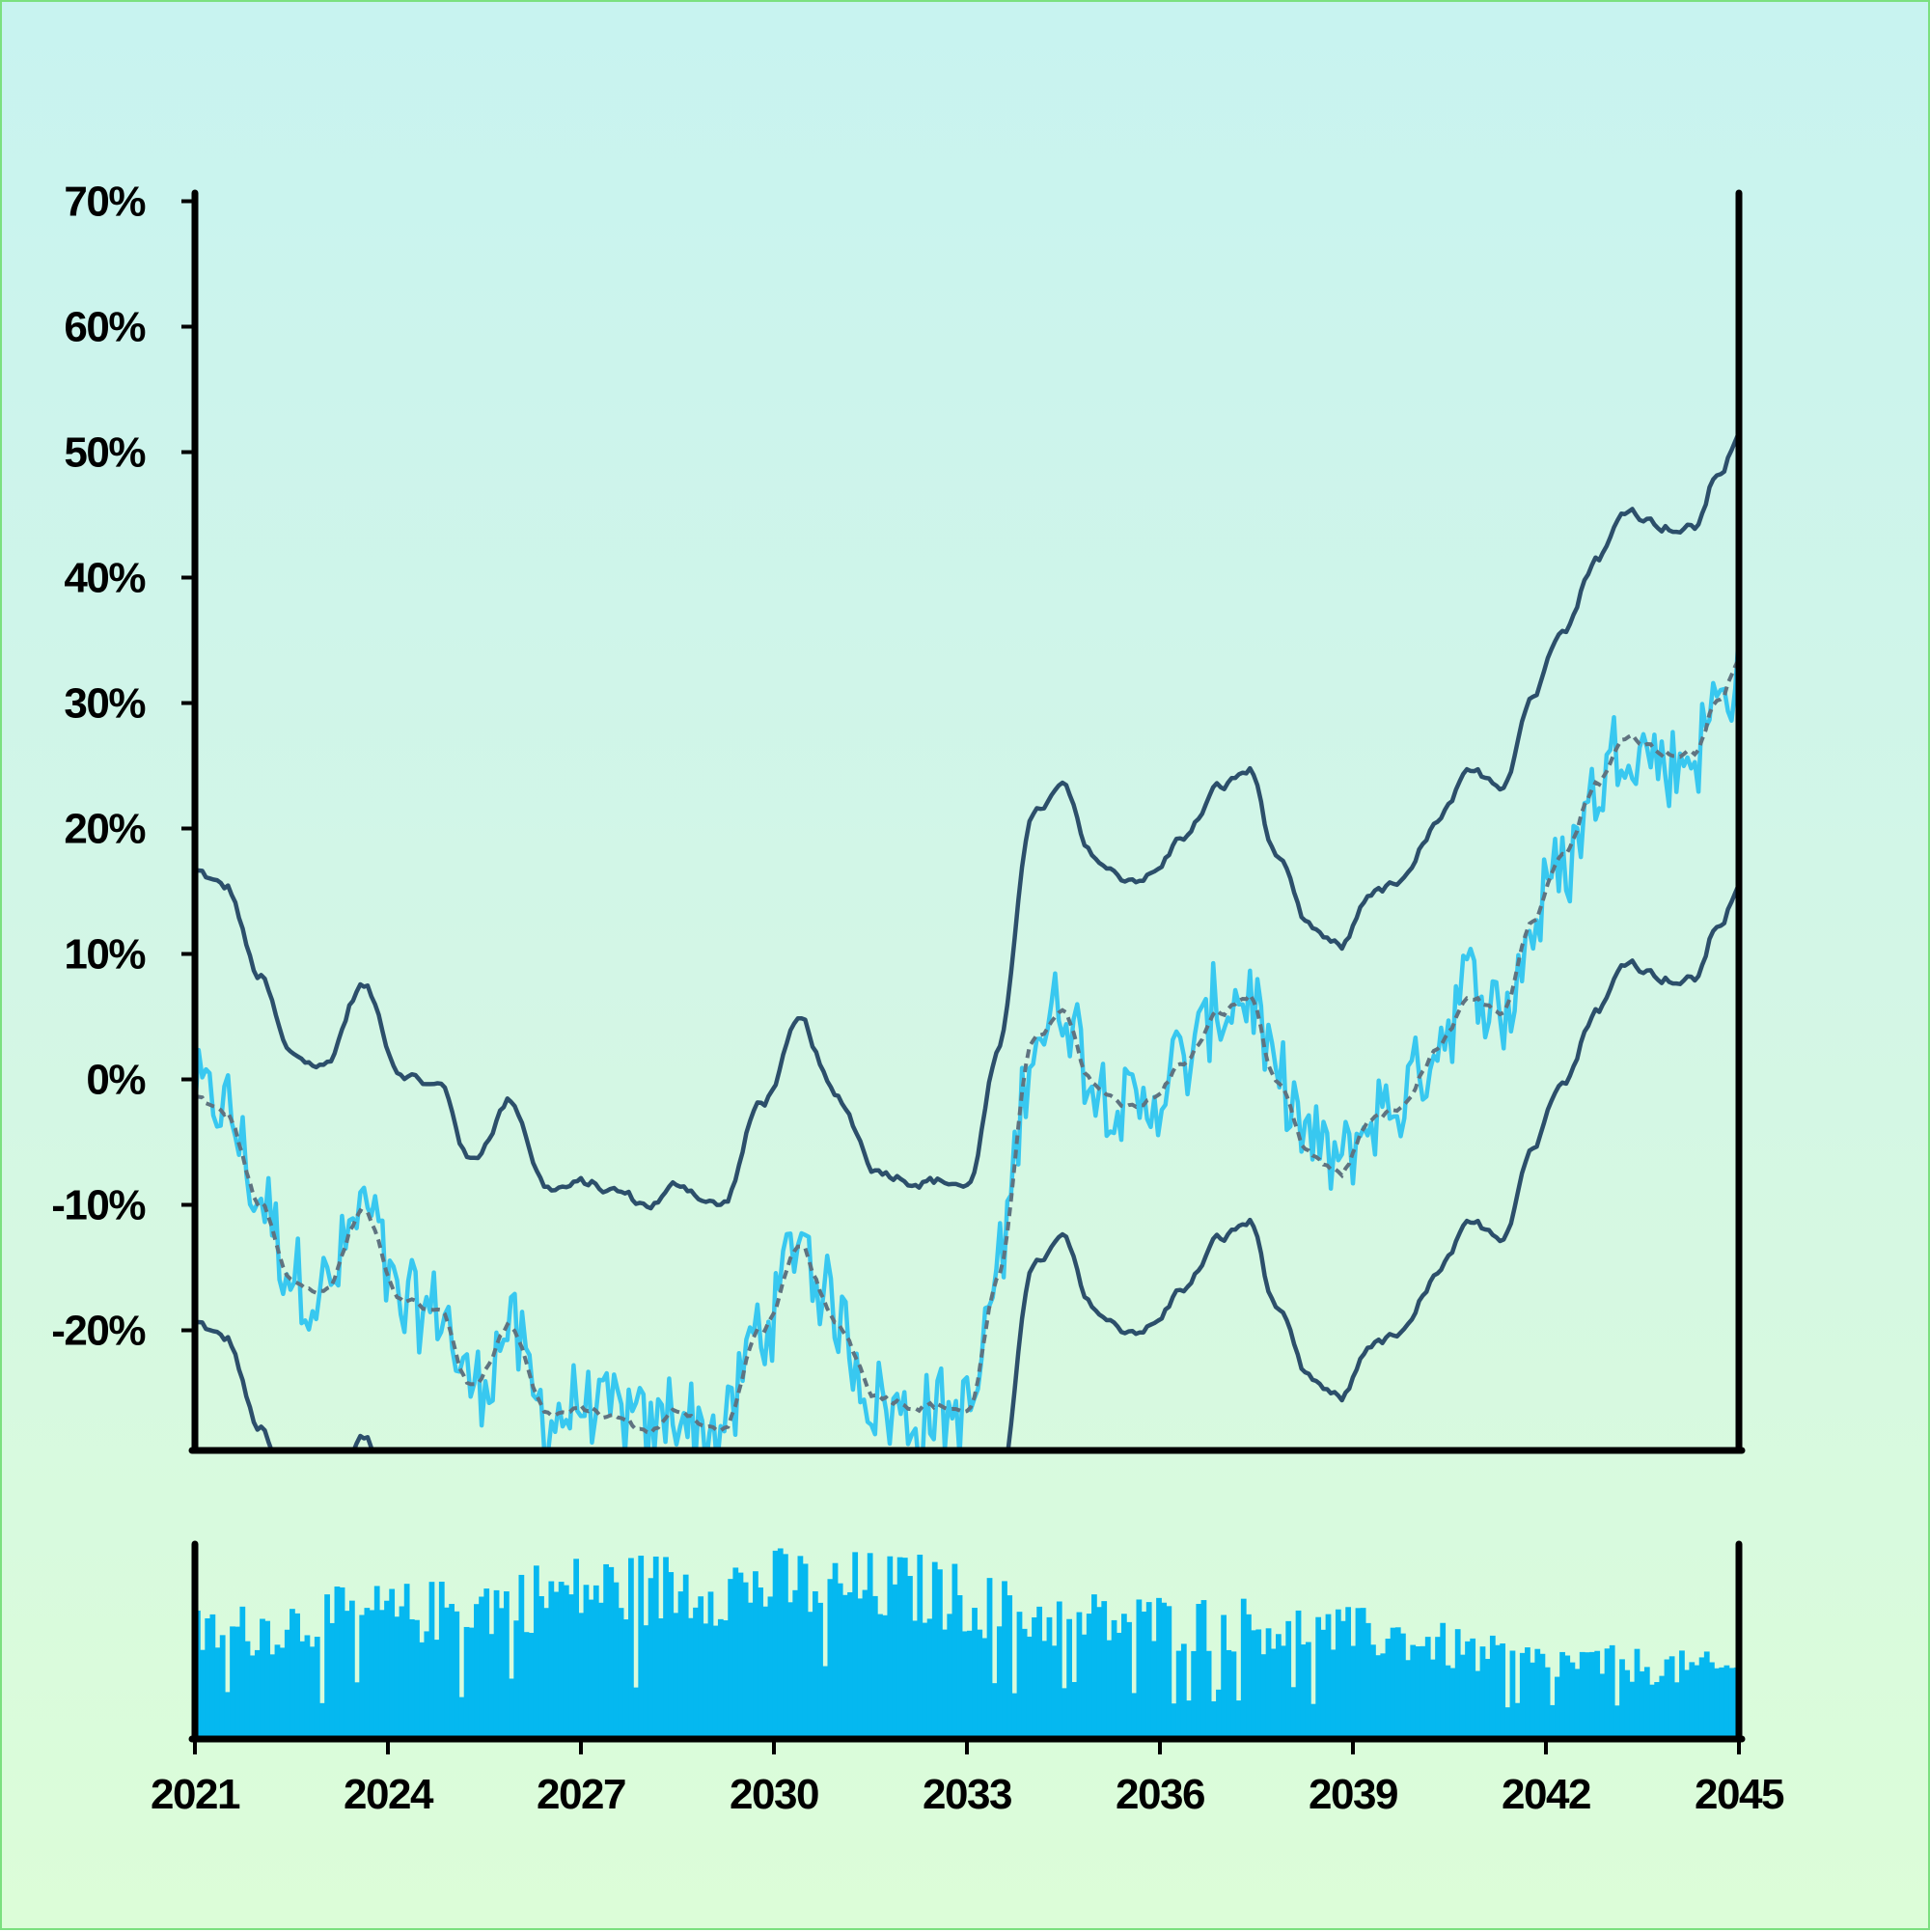 This screenshot has height=1932, width=1930. What do you see at coordinates (104, 955) in the screenshot?
I see `y-tick-label: 10%` at bounding box center [104, 955].